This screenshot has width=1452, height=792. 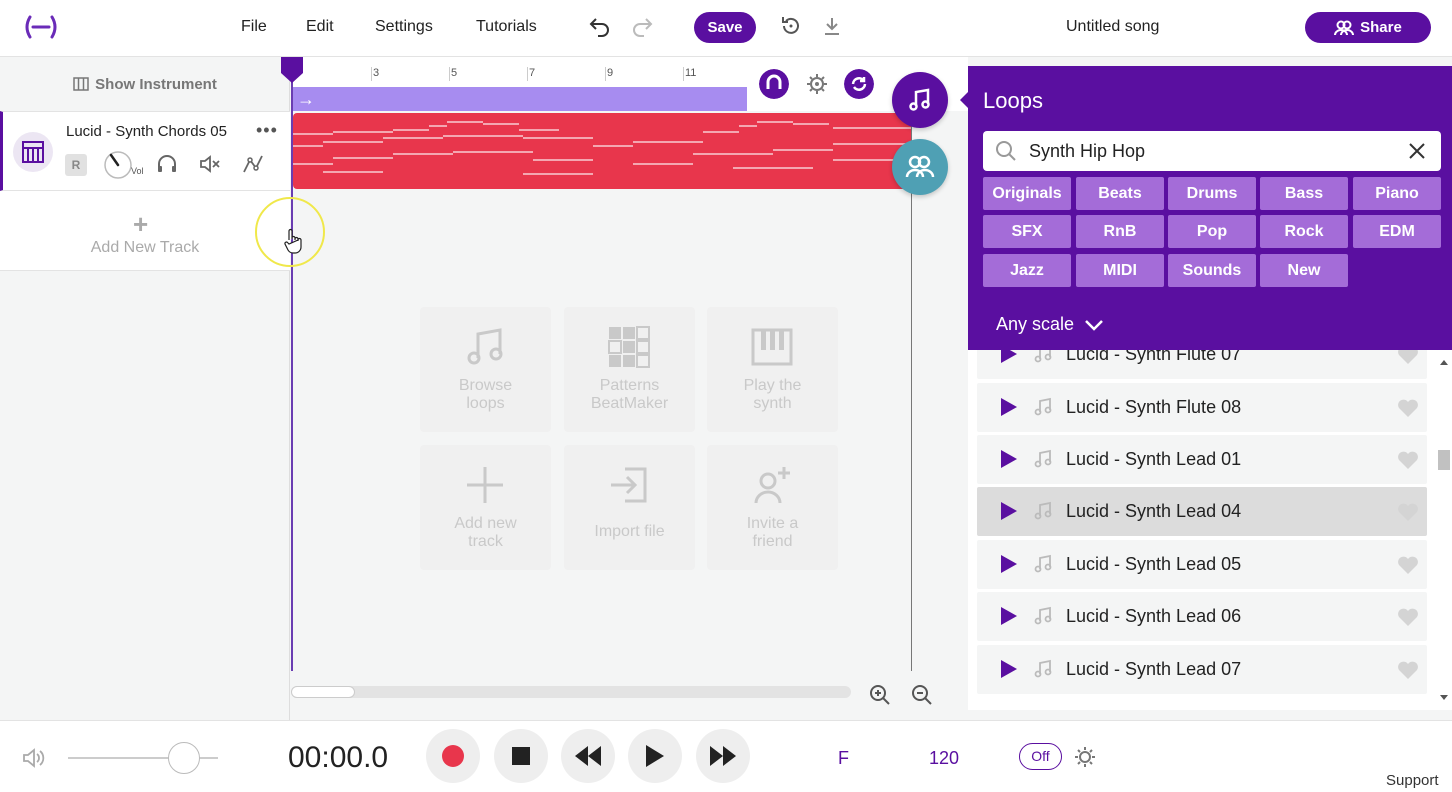 I want to click on stop-button, so click(x=521, y=756).